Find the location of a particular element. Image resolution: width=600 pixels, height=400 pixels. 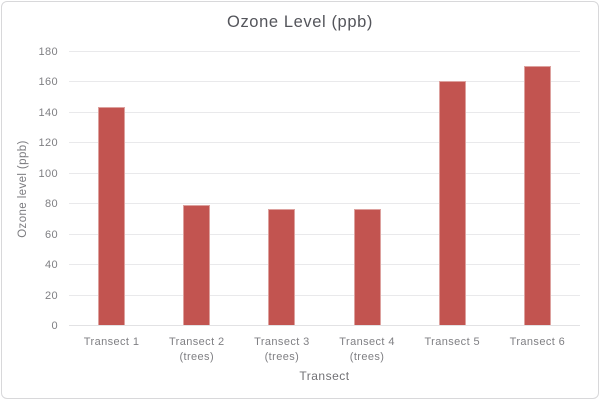

x-tick-label-3: Transect 3 (trees) is located at coordinates (282, 349).